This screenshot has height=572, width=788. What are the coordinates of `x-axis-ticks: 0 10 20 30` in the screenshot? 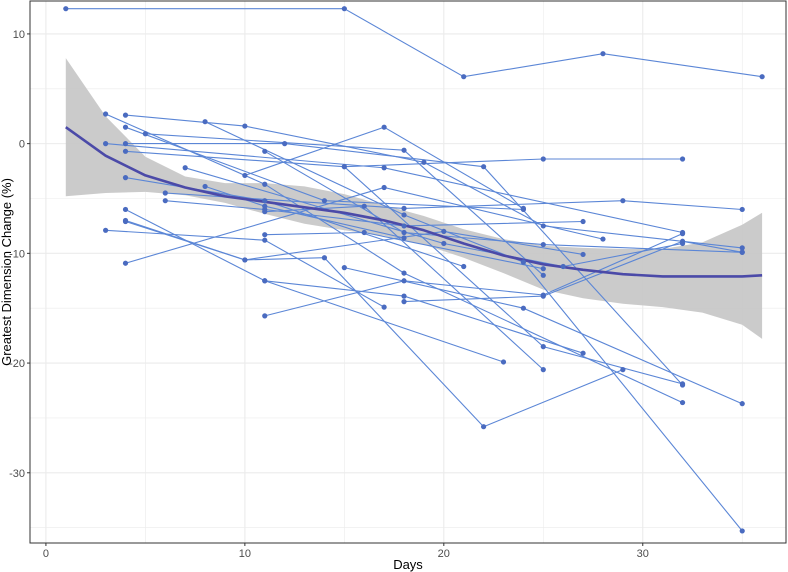 It's located at (346, 551).